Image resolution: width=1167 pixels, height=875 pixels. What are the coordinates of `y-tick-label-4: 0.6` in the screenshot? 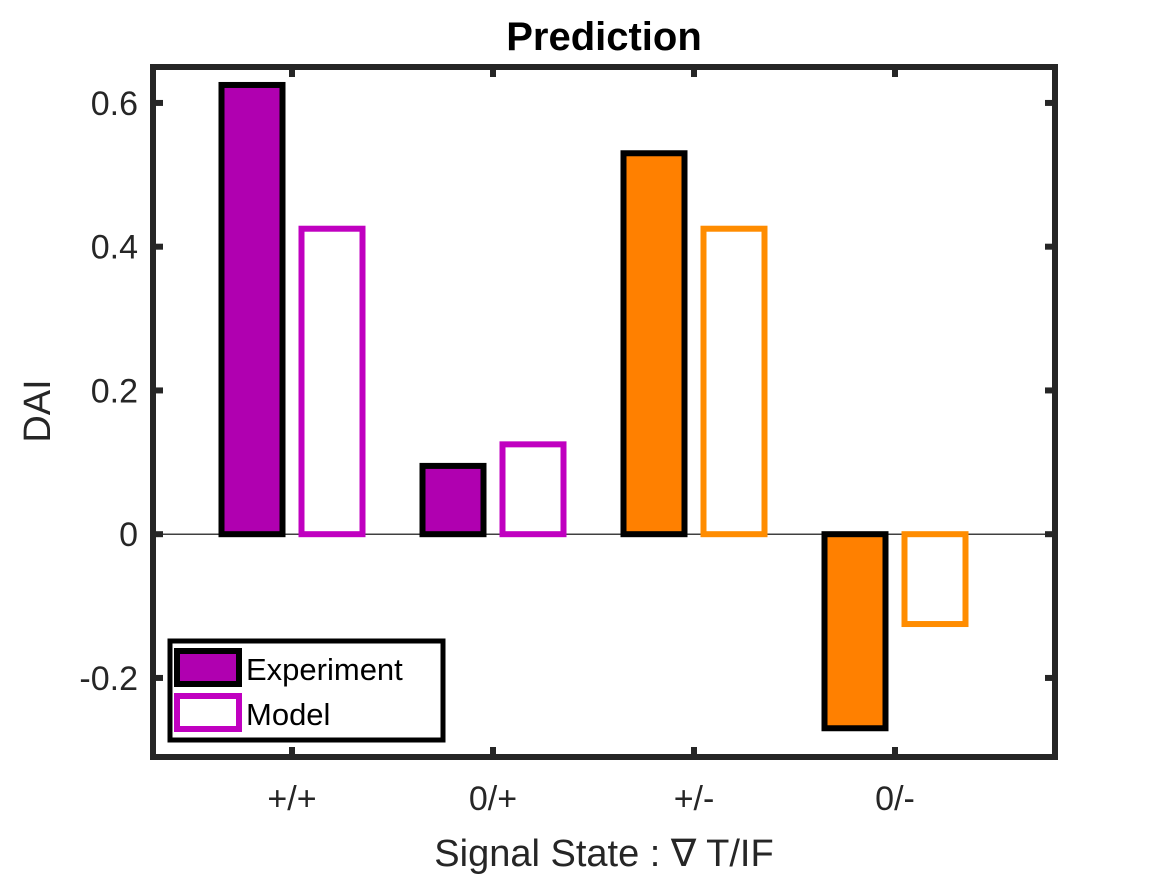 It's located at (114, 104).